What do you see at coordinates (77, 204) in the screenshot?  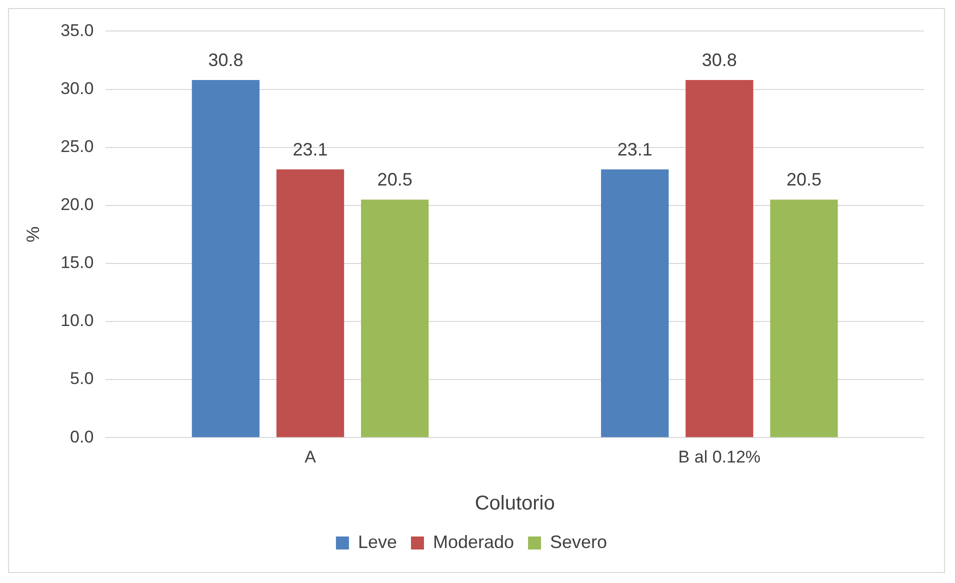 I see `y-tick-label: 20.0` at bounding box center [77, 204].